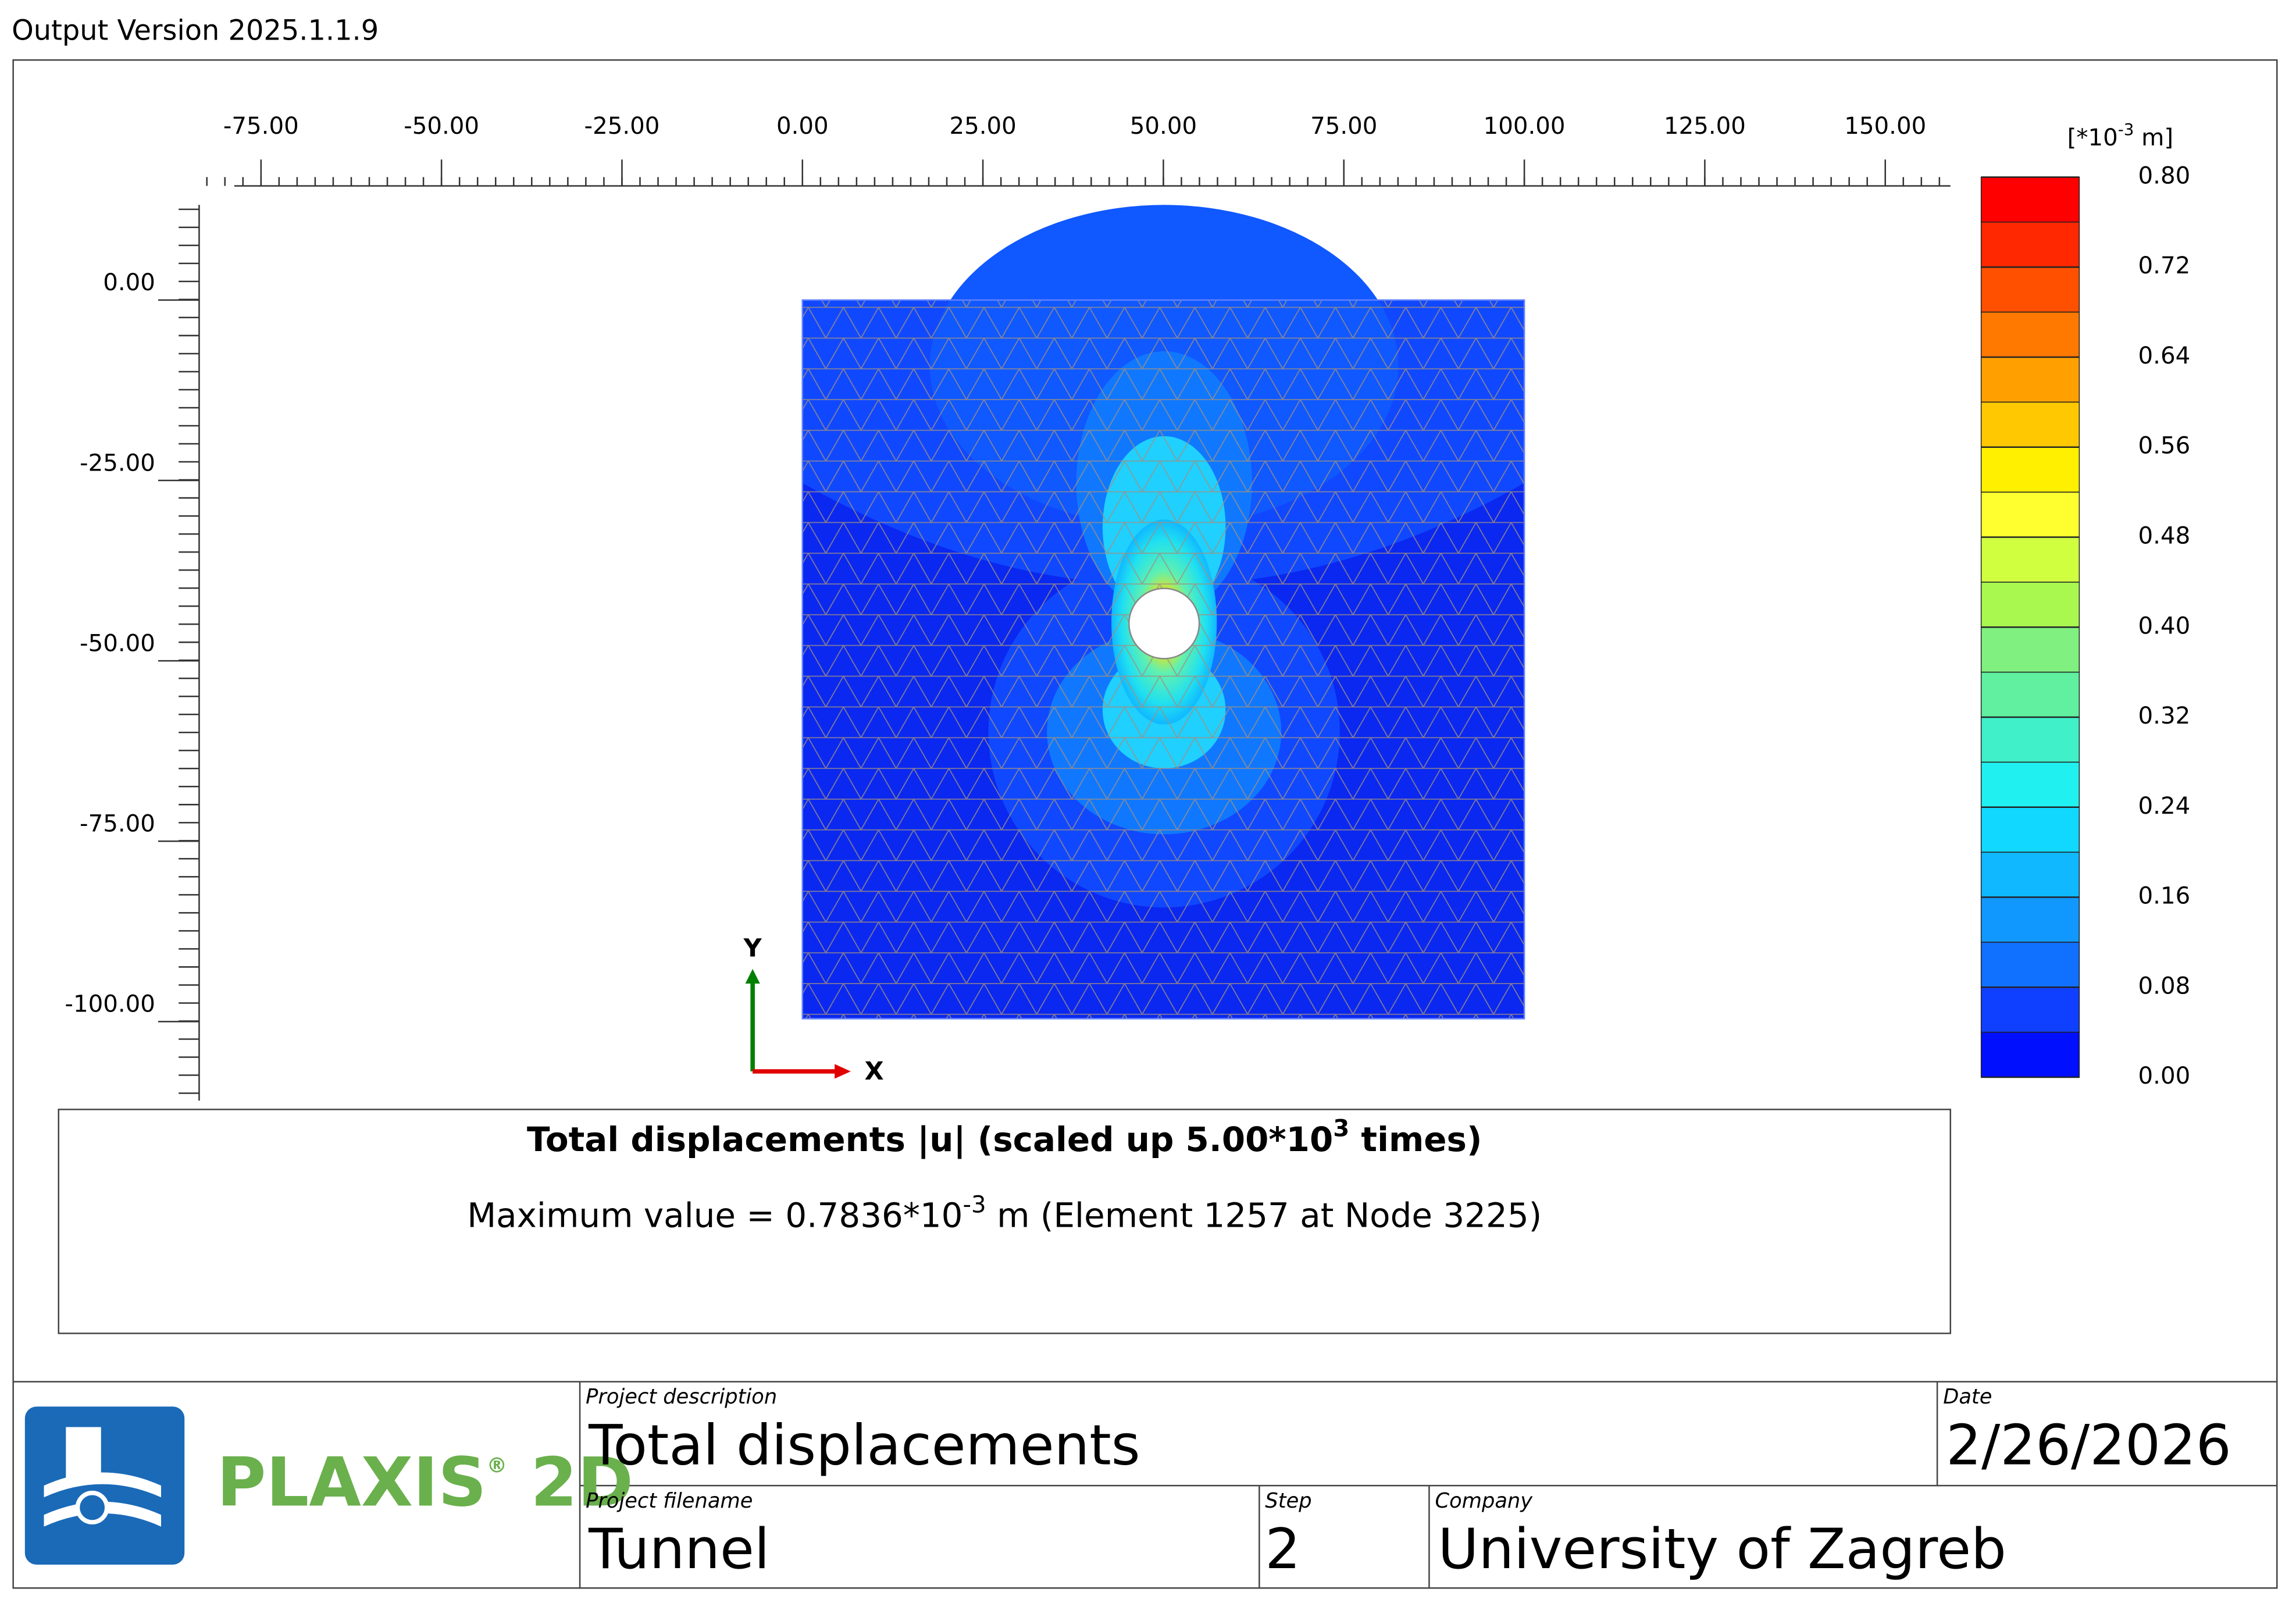 The image size is (2296, 1610). What do you see at coordinates (117, 824) in the screenshot?
I see `y-tick-label: -75.00` at bounding box center [117, 824].